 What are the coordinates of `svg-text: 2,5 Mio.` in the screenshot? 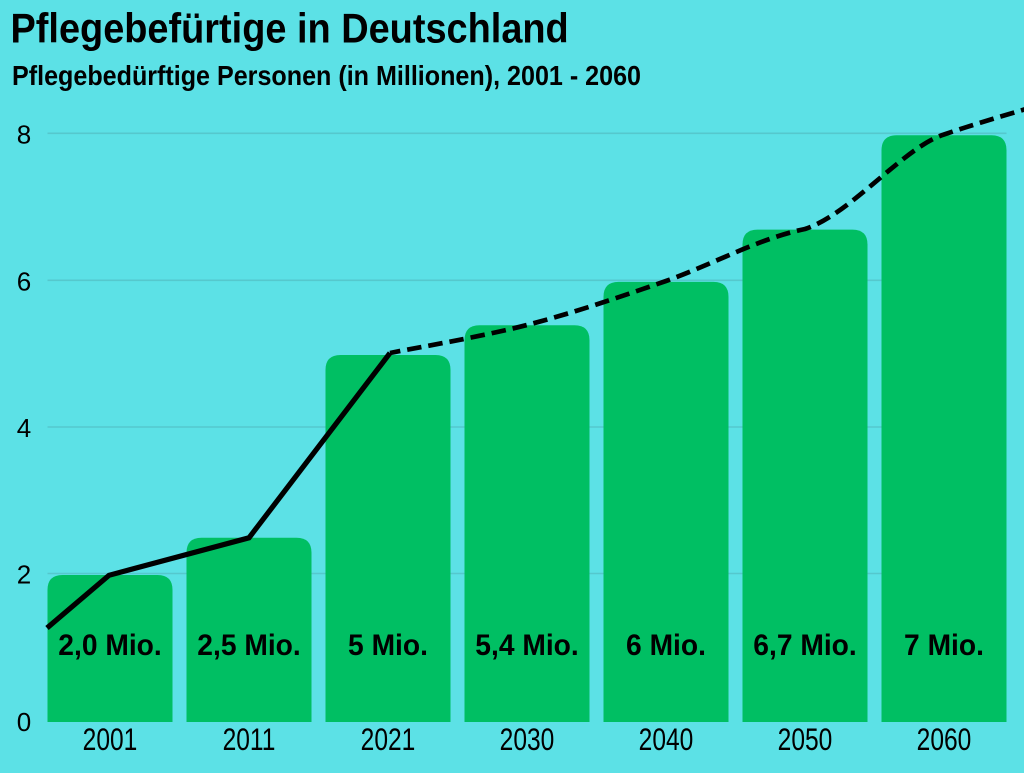 It's located at (248, 645).